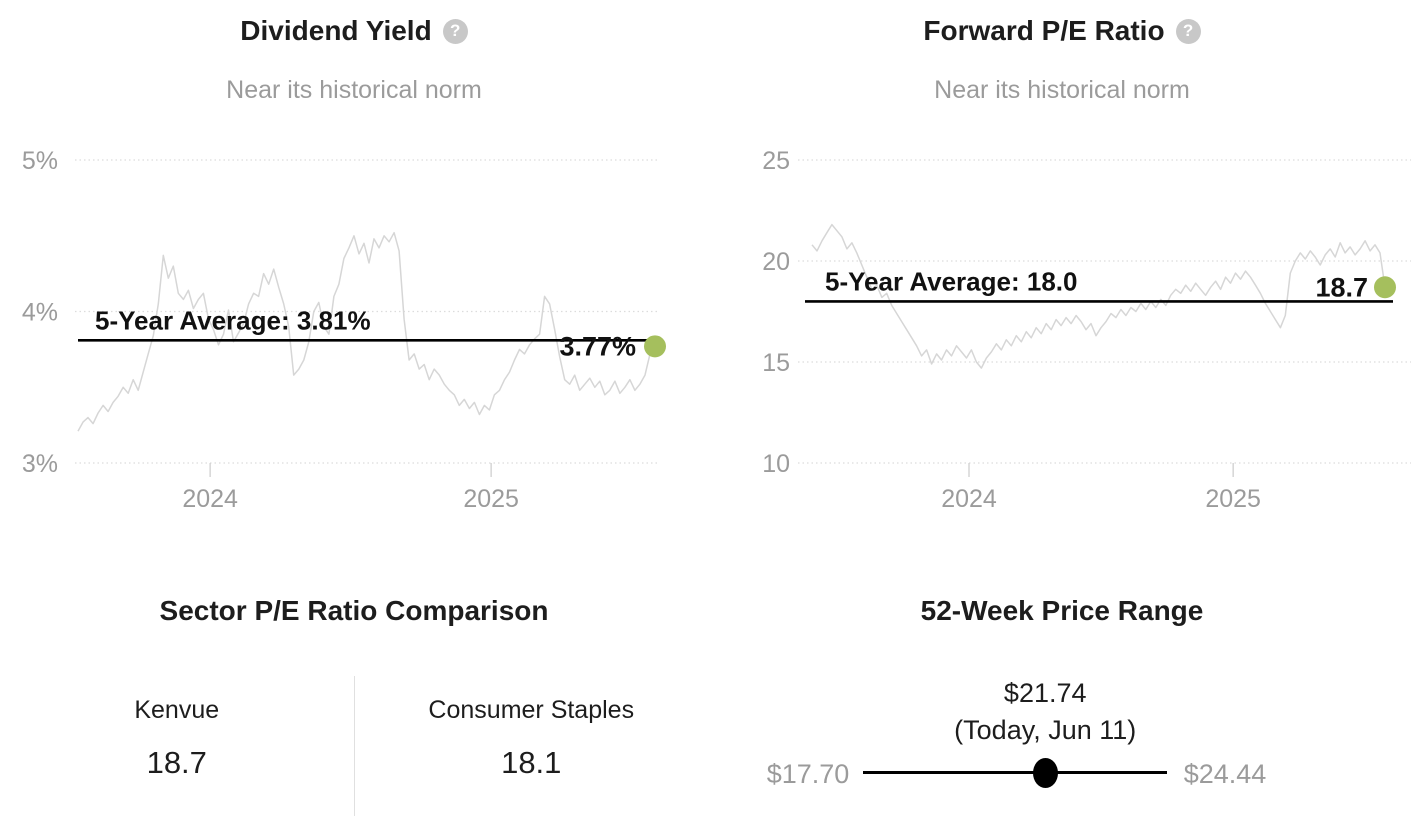 The height and width of the screenshot is (828, 1416). I want to click on column-divider, so click(354, 746).